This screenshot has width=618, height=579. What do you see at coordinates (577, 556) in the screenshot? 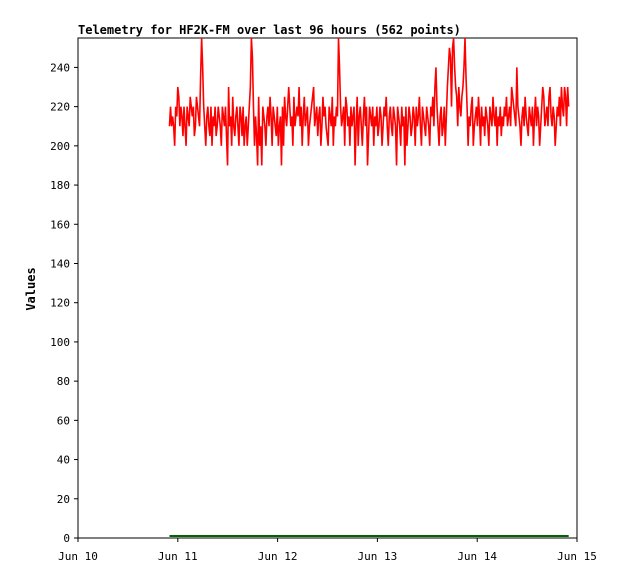
I see `x-tick-label: Jun 15` at bounding box center [577, 556].